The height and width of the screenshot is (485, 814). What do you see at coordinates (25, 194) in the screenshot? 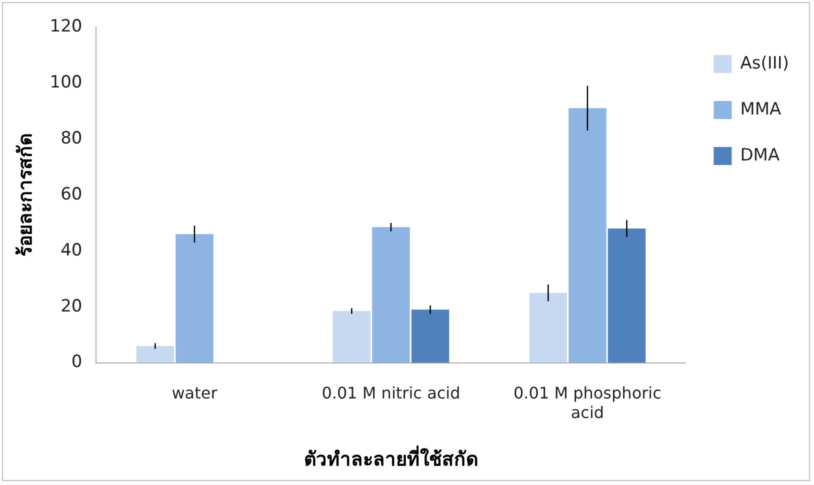
I see `y-axis-title: ร้อยละการสกัด` at bounding box center [25, 194].